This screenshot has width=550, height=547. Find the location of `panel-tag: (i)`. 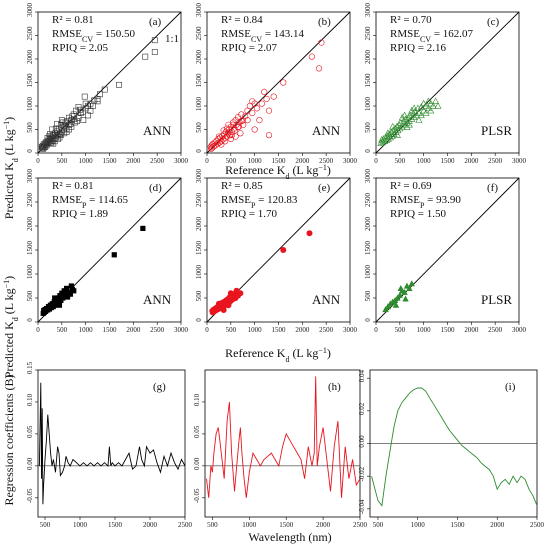

panel-tag: (i) is located at coordinates (510, 387).